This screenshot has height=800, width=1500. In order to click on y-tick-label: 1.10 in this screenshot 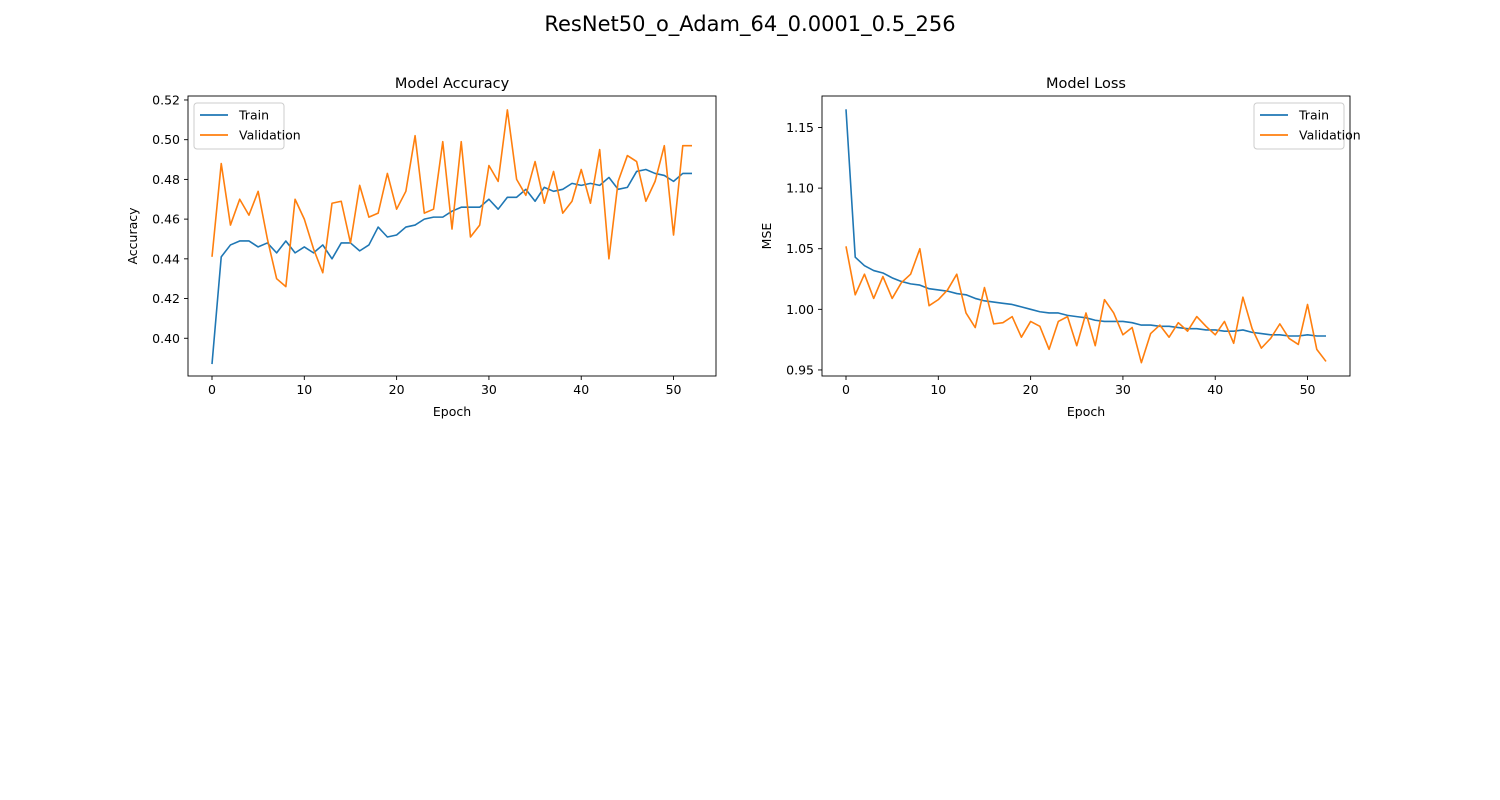, I will do `click(800, 188)`.